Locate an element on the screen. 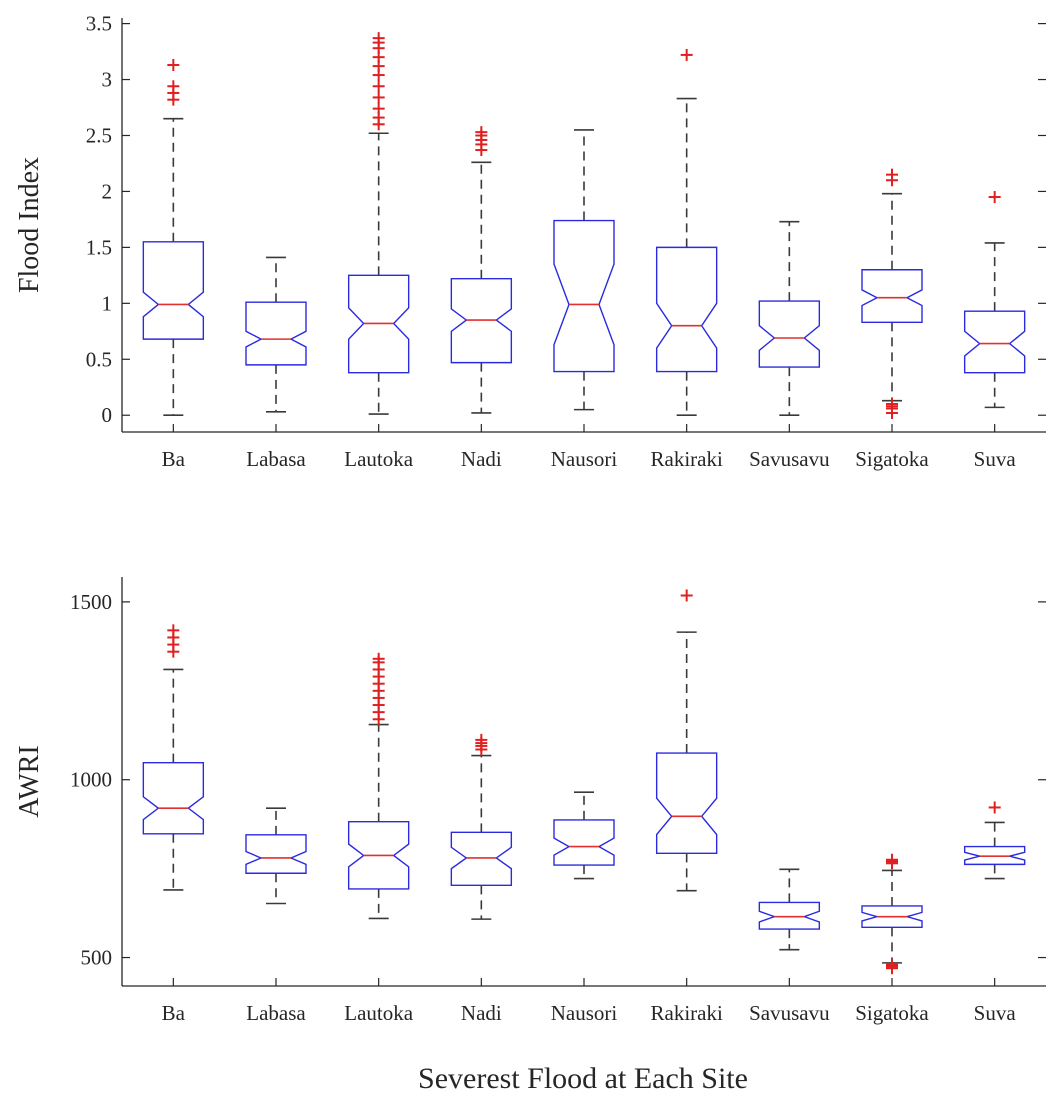 The width and height of the screenshot is (1046, 1104). y-tick-label: 3.5 is located at coordinates (99, 24).